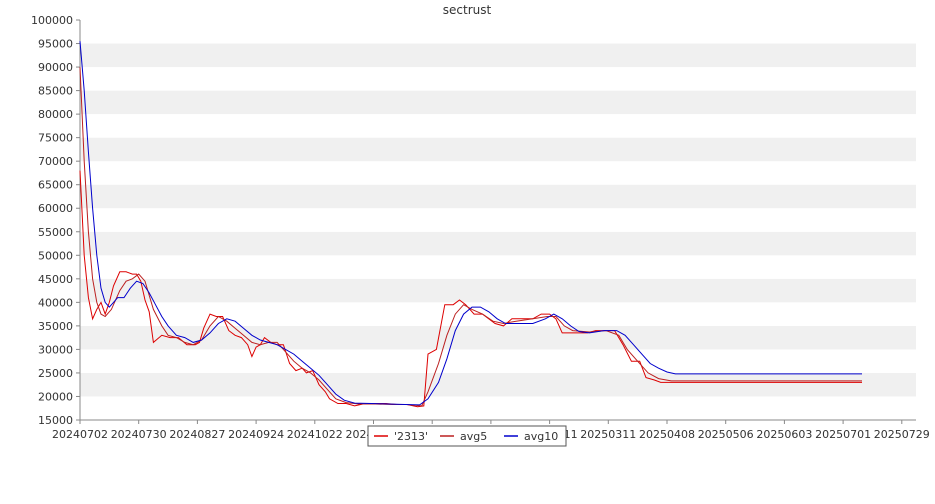 The width and height of the screenshot is (935, 504). I want to click on y-tick-label: 45000, so click(55, 279).